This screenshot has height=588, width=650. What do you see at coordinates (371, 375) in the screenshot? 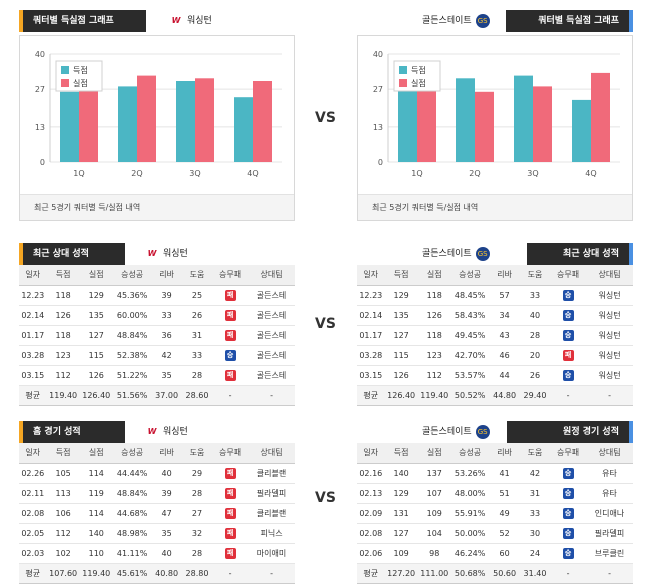
I see `table-cell: 03.15` at bounding box center [371, 375].